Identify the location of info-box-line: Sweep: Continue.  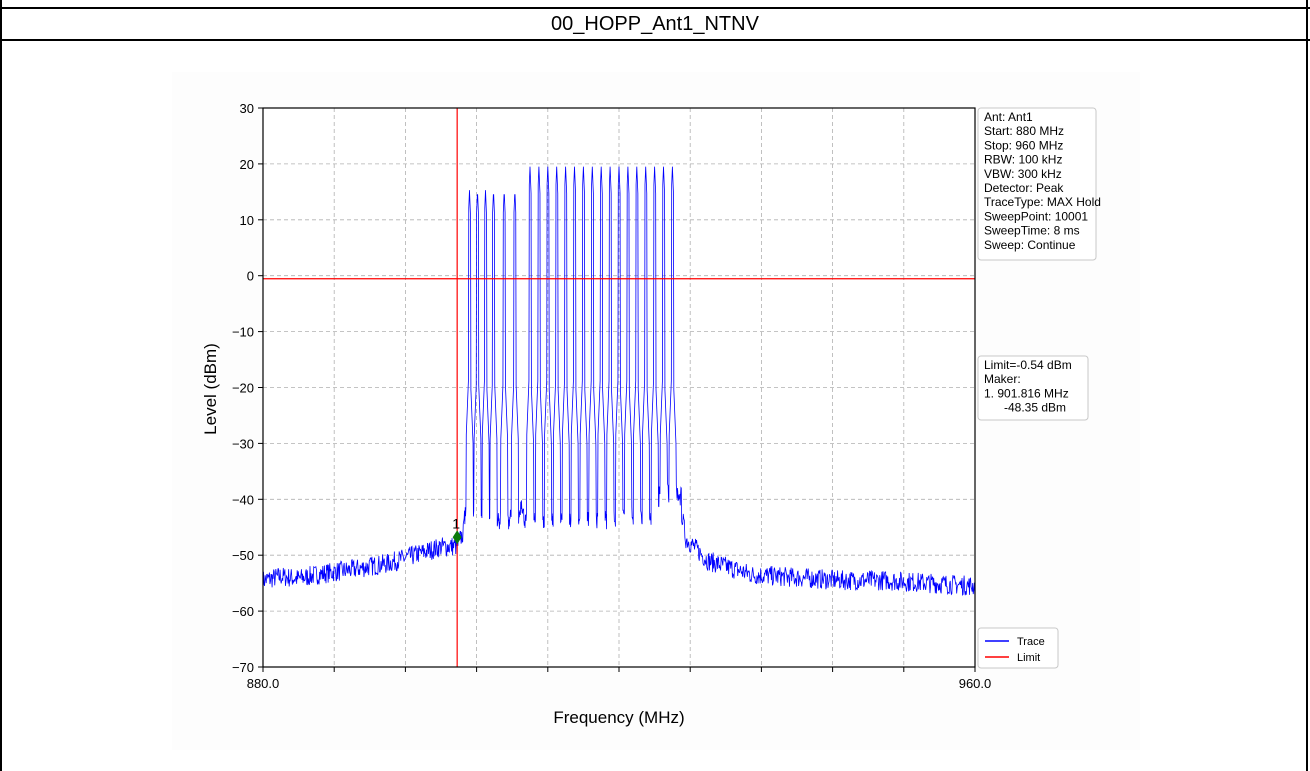
(1030, 245).